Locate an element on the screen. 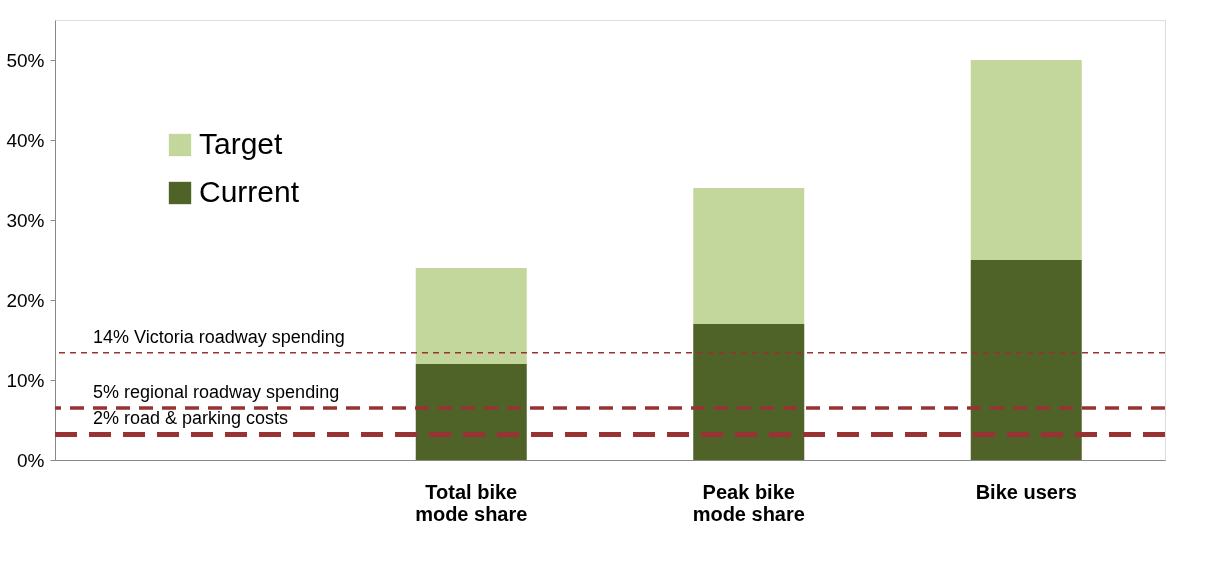  ref-line-label: 5% regional roadway spending is located at coordinates (216, 392).